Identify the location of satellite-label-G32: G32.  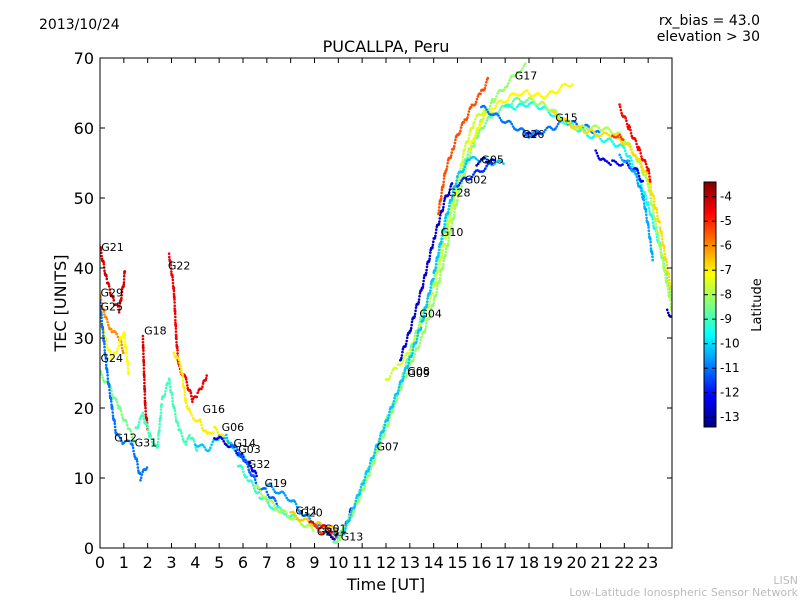
(259, 464).